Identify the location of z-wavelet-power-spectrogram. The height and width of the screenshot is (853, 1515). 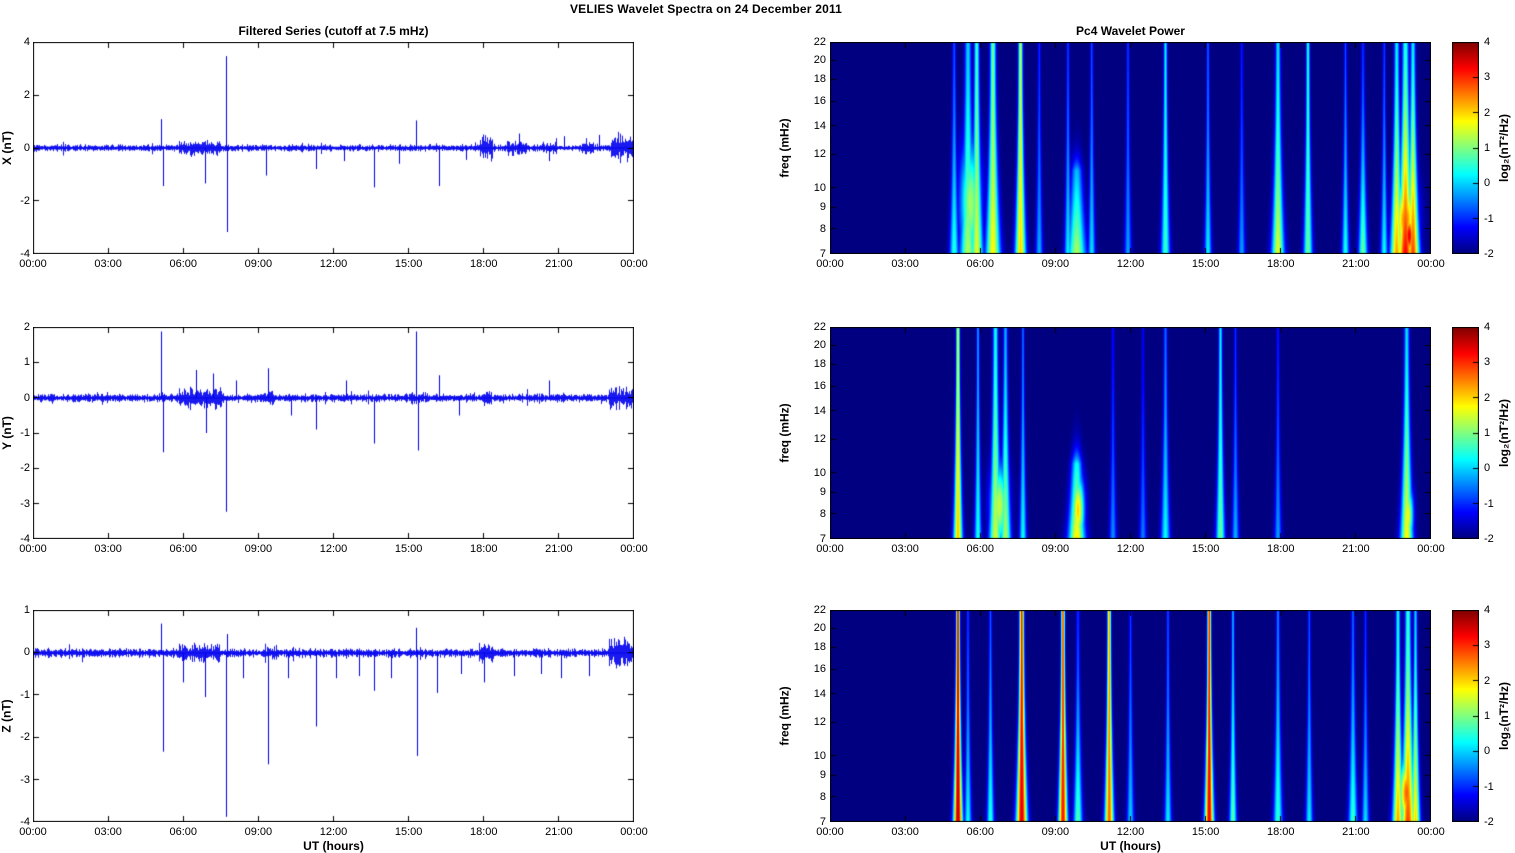
(1130, 716).